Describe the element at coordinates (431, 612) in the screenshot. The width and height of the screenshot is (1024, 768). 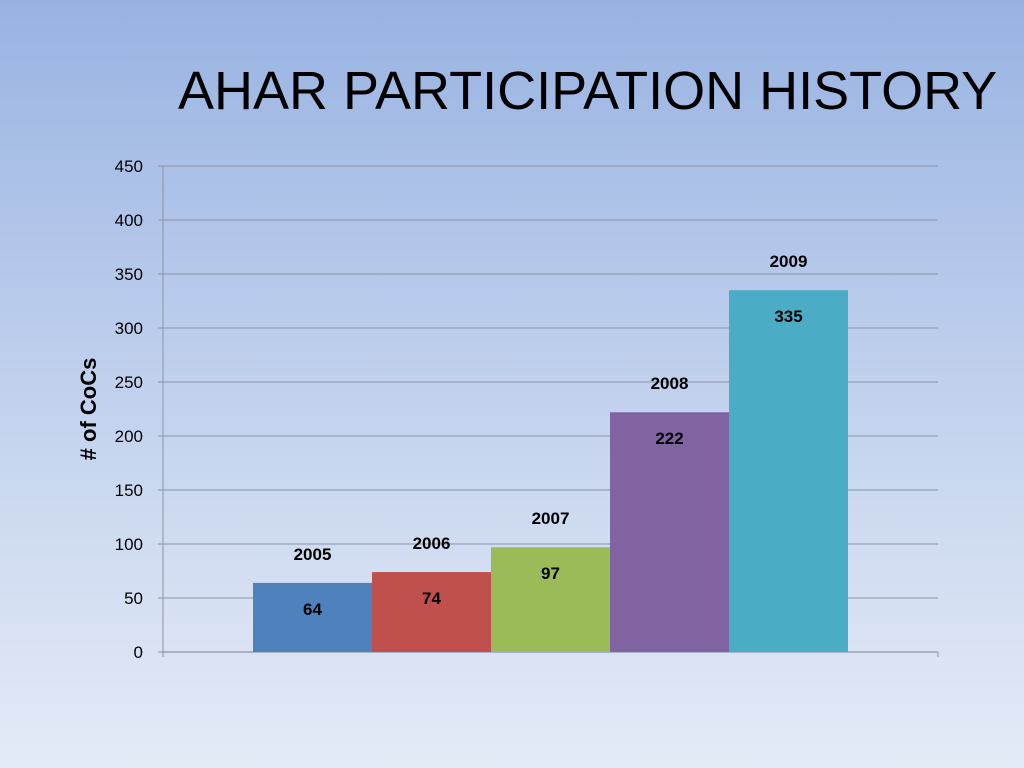
I see `bar-2006` at that location.